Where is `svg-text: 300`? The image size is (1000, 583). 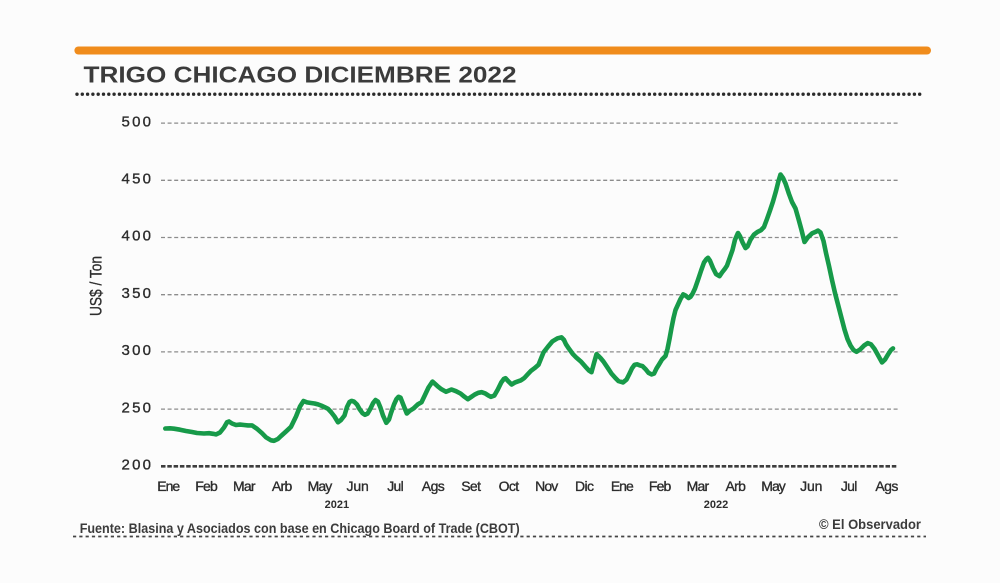
svg-text: 300 is located at coordinates (137, 350).